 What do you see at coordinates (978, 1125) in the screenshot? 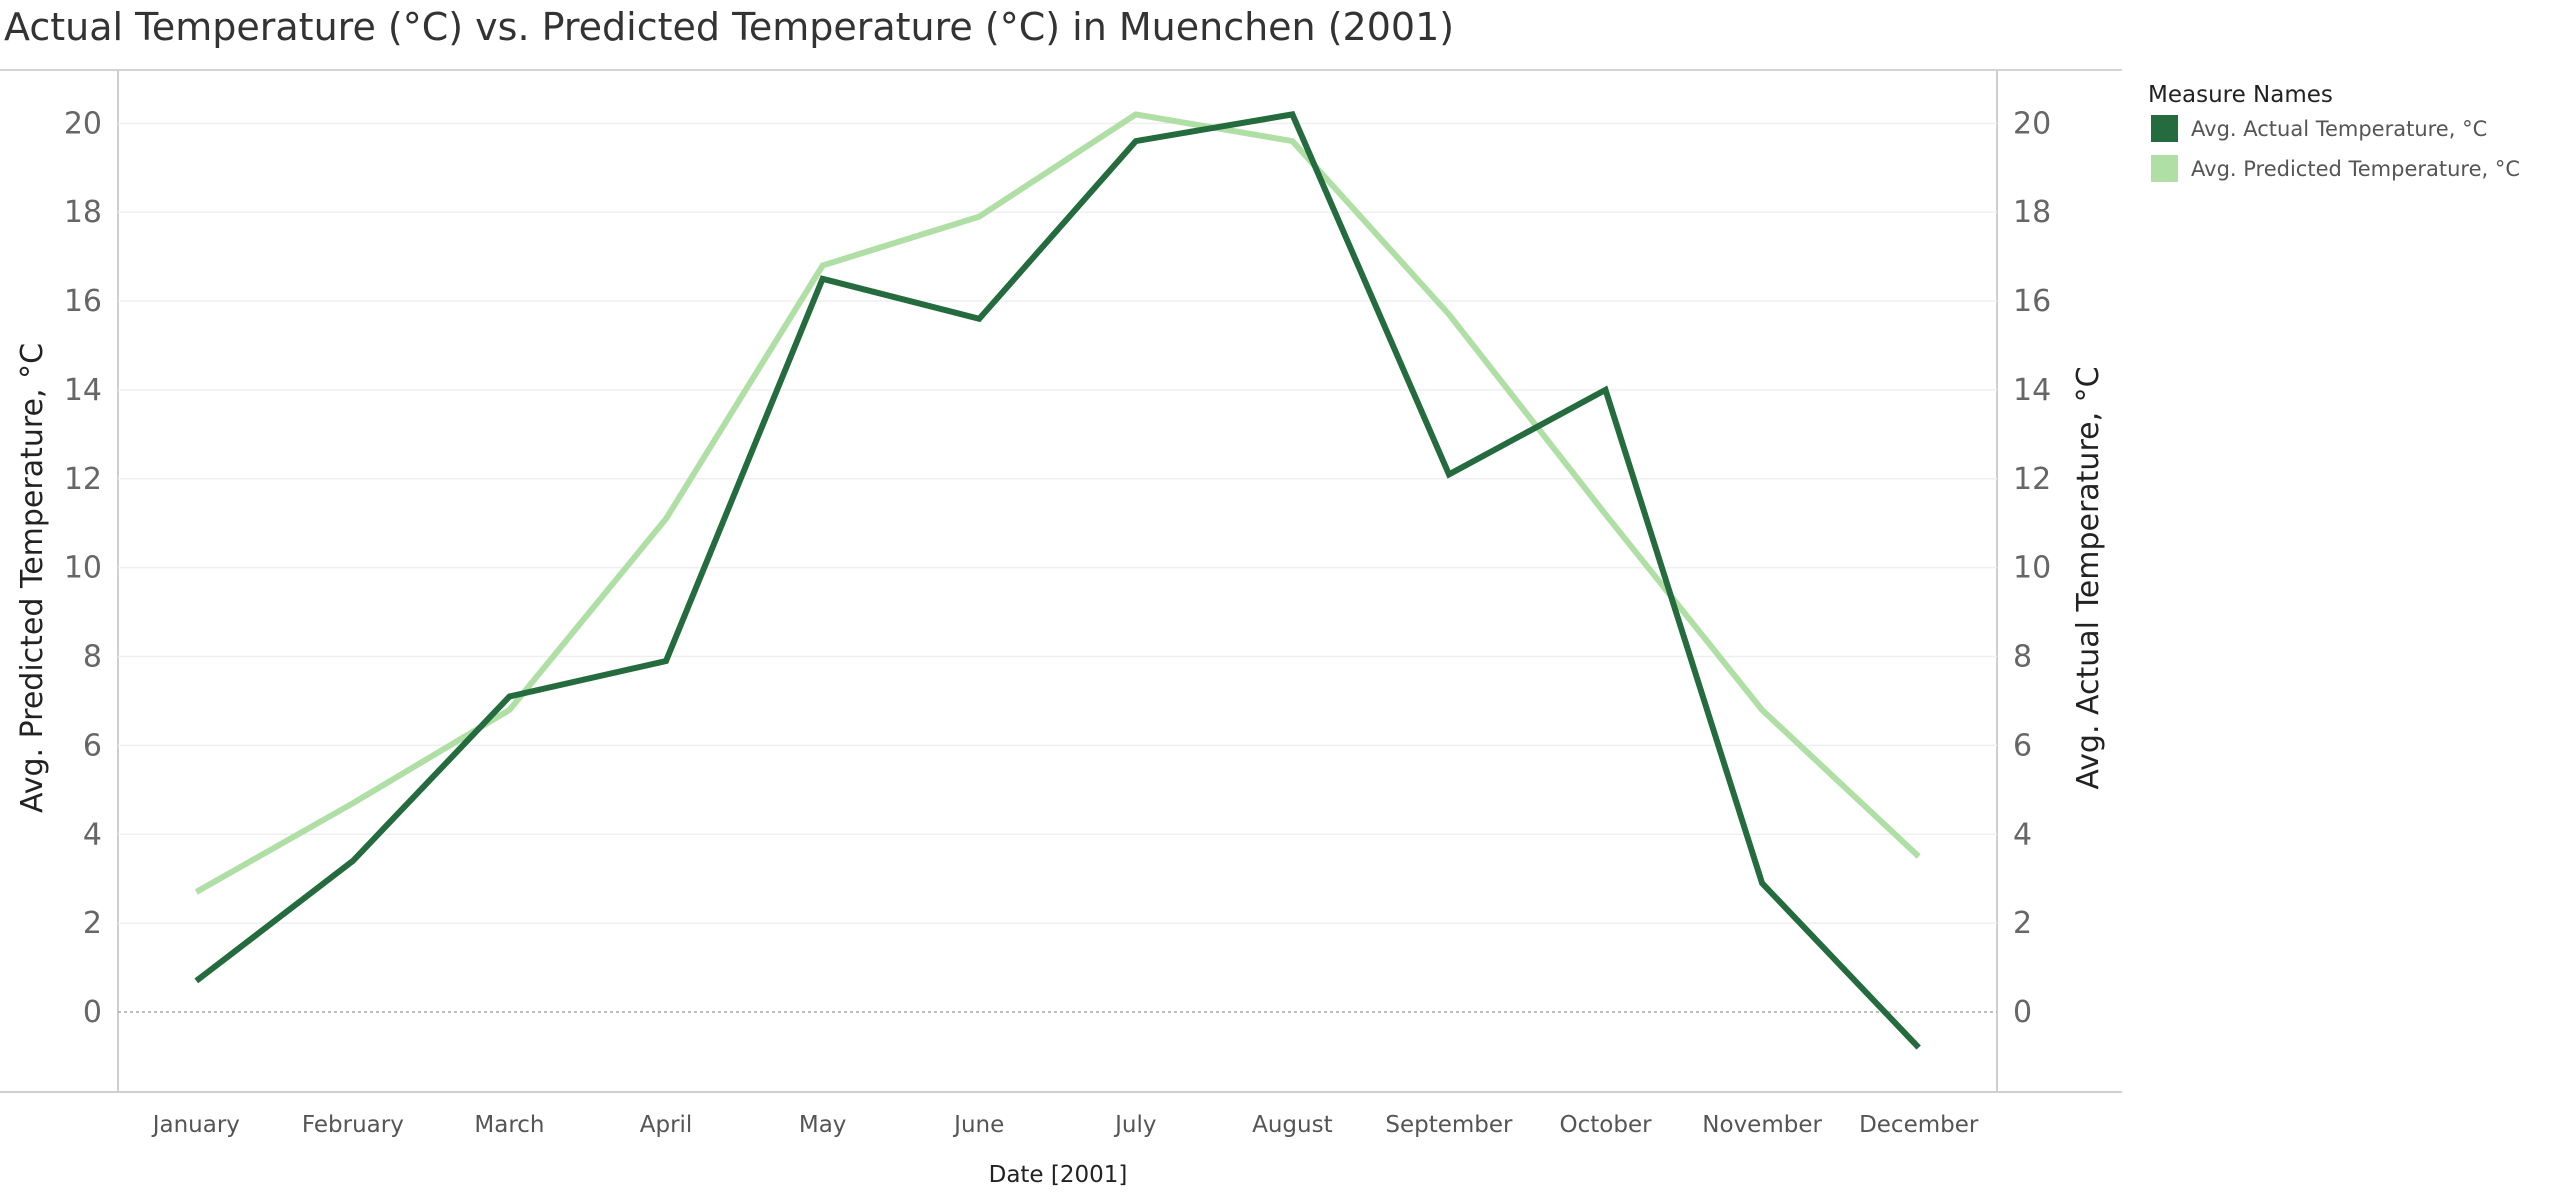
I see `x-tick-label: June` at bounding box center [978, 1125].